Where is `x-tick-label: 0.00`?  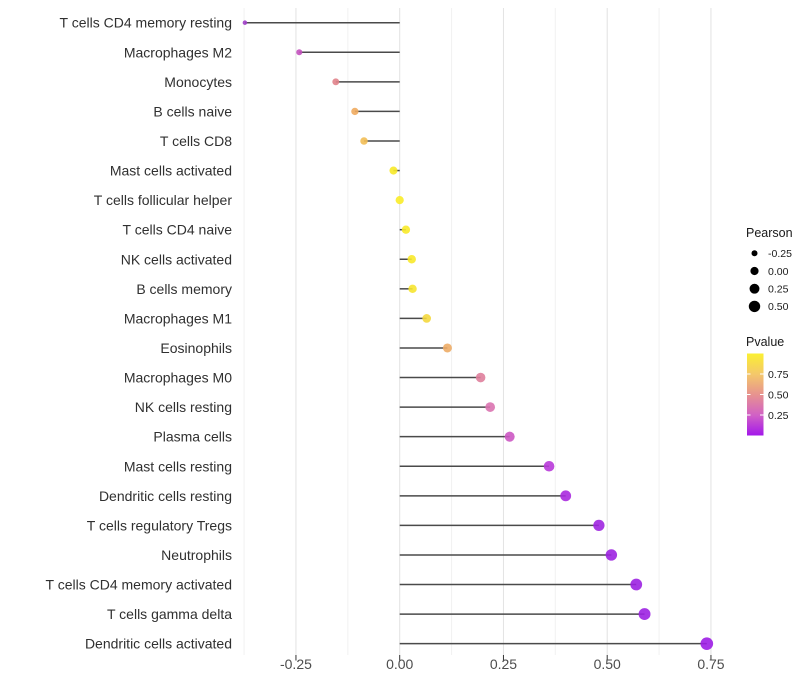 x-tick-label: 0.00 is located at coordinates (399, 664).